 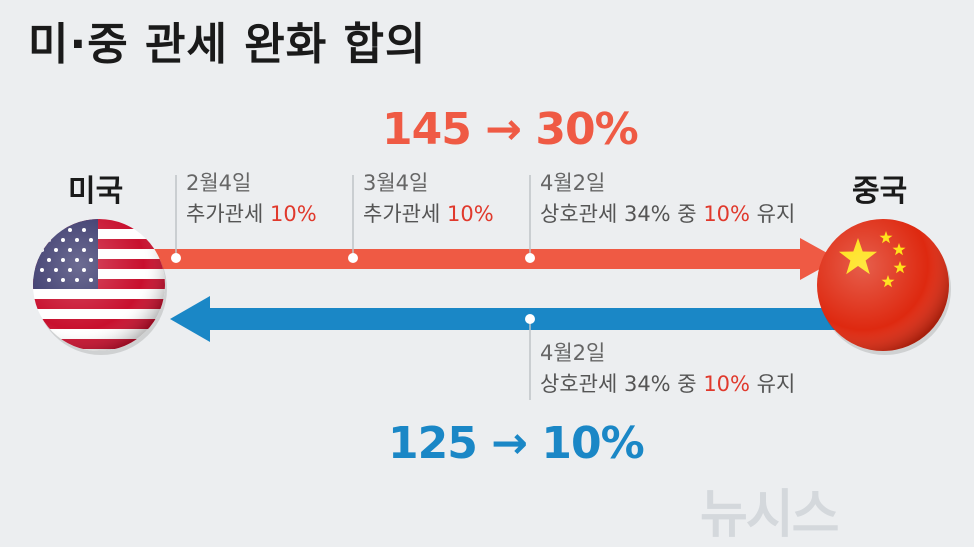 I want to click on us-event-3: 4월2일 상호관세 34% 중 10% 유지, so click(x=667, y=199).